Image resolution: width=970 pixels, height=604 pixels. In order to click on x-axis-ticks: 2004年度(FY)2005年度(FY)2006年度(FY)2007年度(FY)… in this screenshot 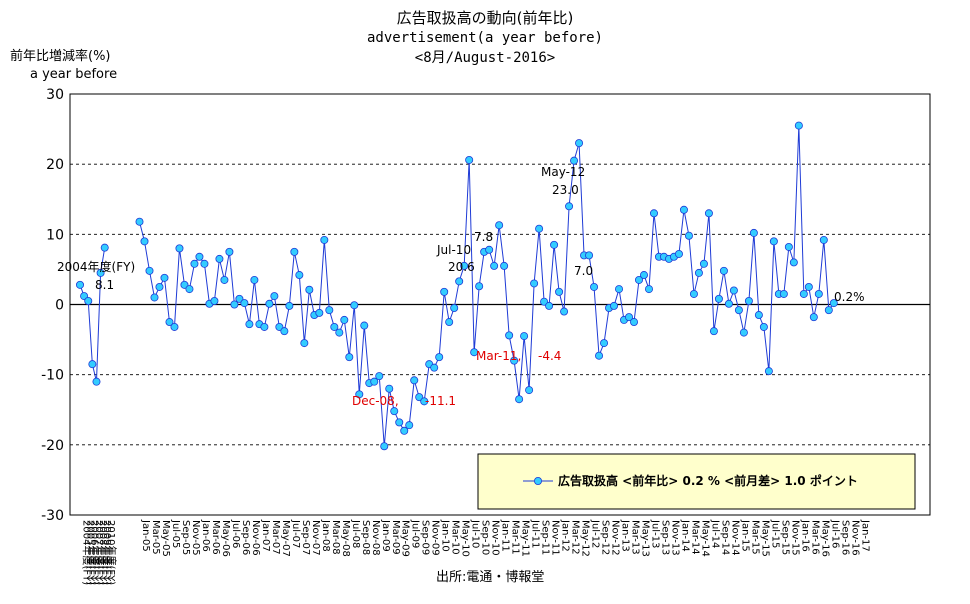, I will do `click(476, 552)`.